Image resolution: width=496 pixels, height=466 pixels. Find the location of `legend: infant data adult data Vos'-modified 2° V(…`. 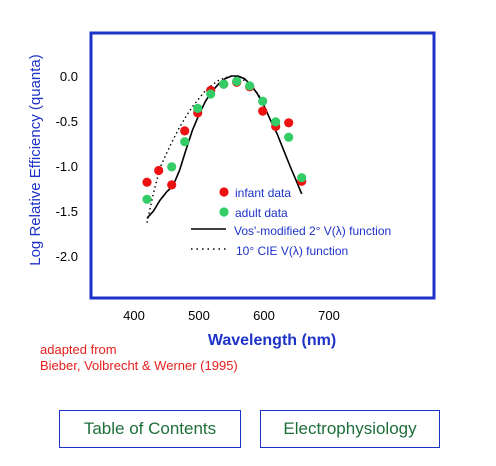

legend: infant data adult data Vos'-modified 2° V(… is located at coordinates (291, 222).